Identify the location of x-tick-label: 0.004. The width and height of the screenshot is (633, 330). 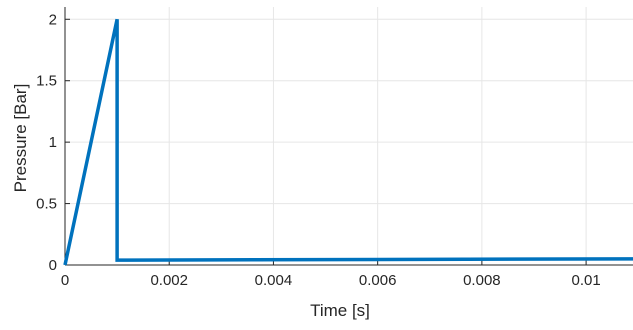
(274, 280).